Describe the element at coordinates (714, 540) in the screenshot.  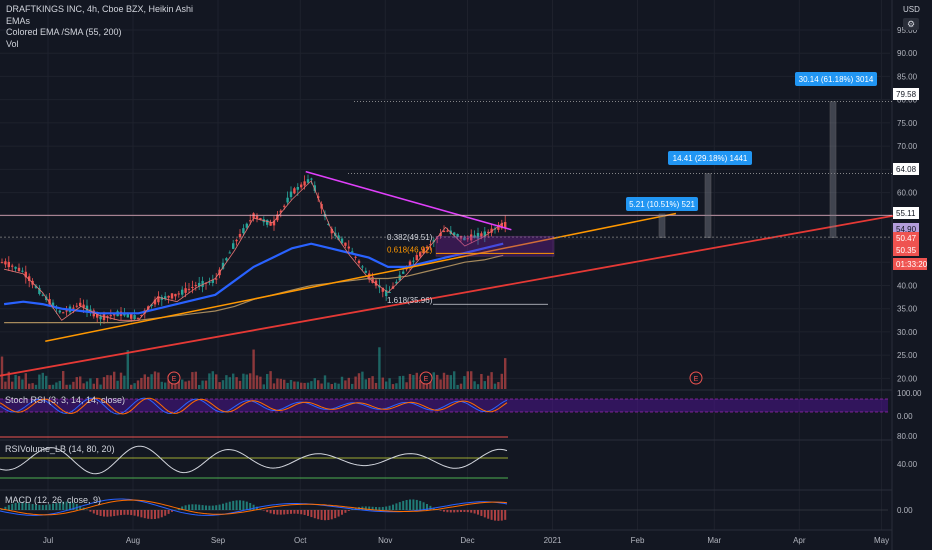
I see `time-axis-label: Mar` at that location.